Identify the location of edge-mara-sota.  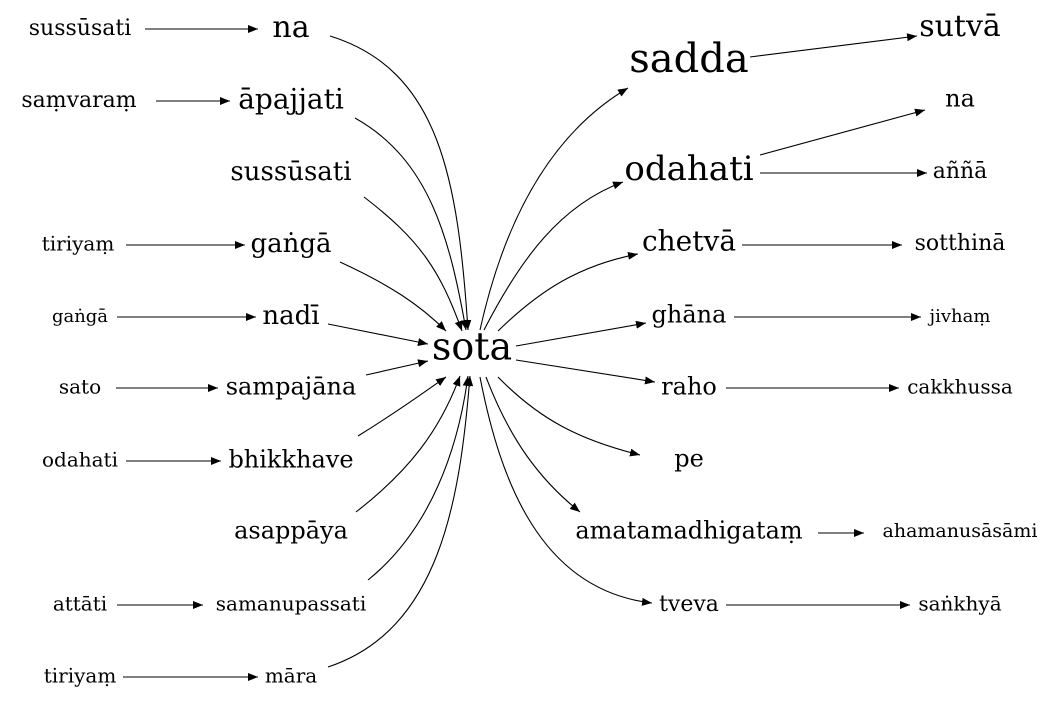
(400, 521).